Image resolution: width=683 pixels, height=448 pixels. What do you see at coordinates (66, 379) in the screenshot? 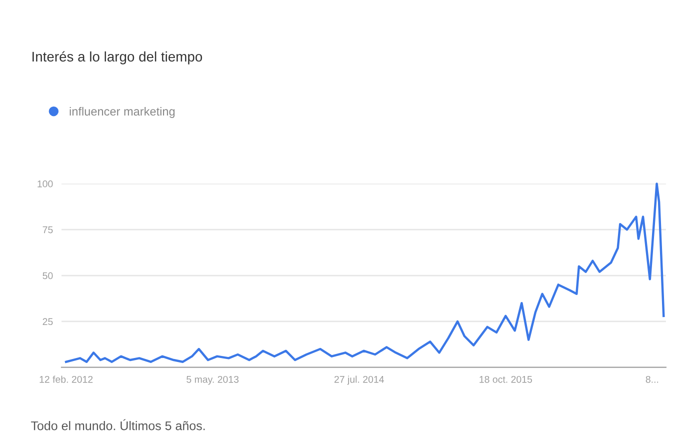
I see `x-tick-label: 12 feb. 2012` at bounding box center [66, 379].